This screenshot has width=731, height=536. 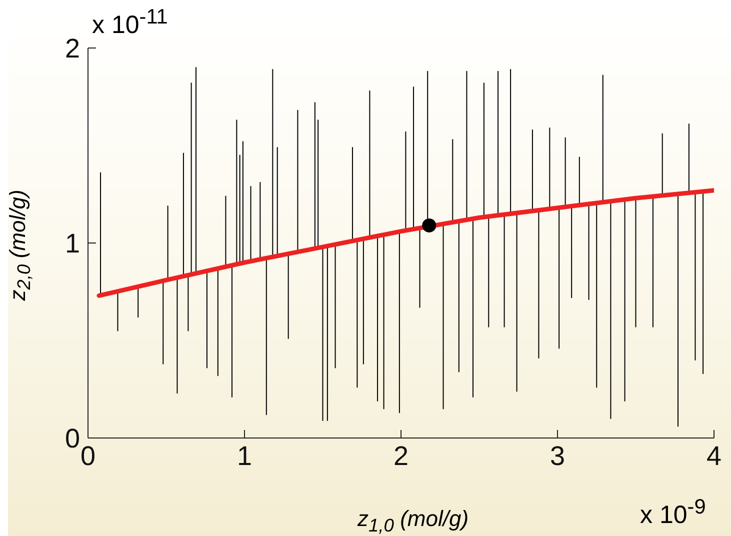 What do you see at coordinates (244, 456) in the screenshot?
I see `x-tick-label: 1` at bounding box center [244, 456].